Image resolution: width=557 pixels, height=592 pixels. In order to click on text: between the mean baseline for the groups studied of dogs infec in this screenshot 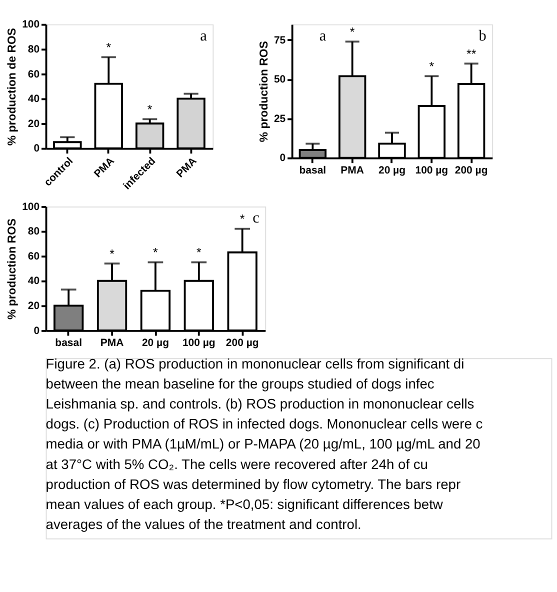, I will do `click(240, 384)`.